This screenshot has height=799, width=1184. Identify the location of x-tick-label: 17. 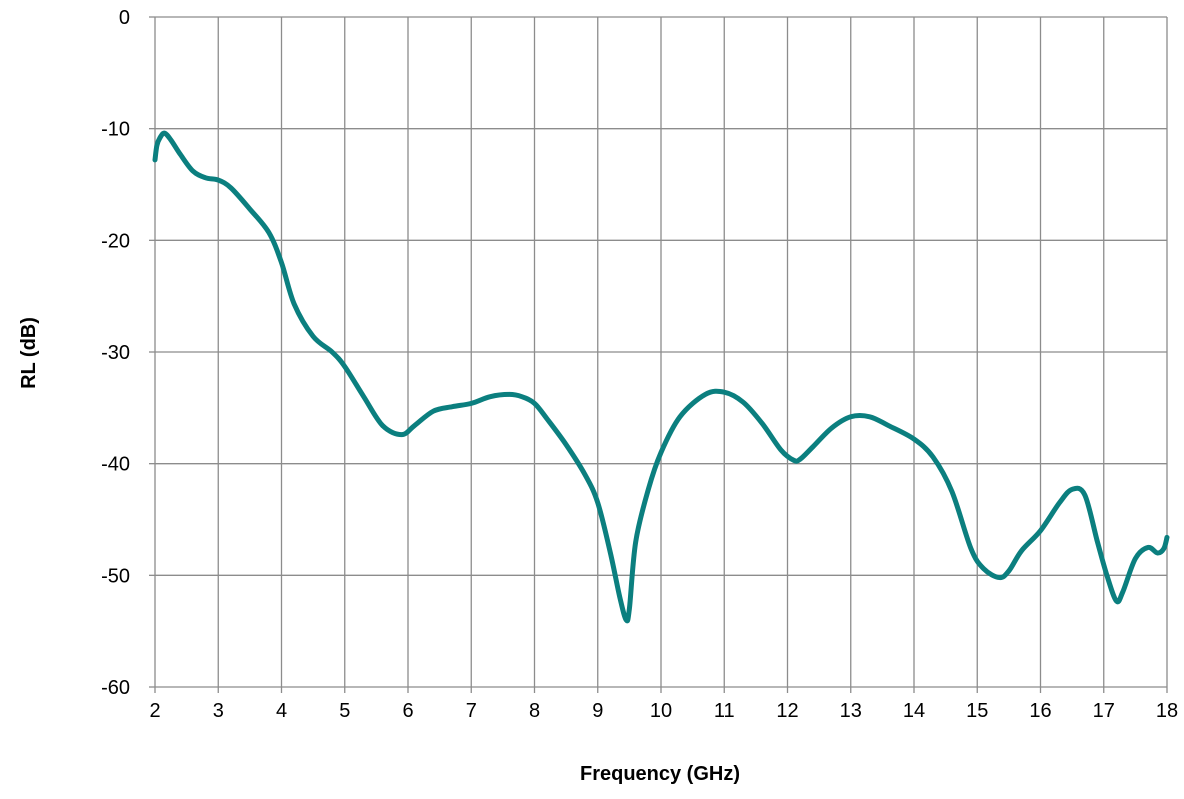
(1104, 711).